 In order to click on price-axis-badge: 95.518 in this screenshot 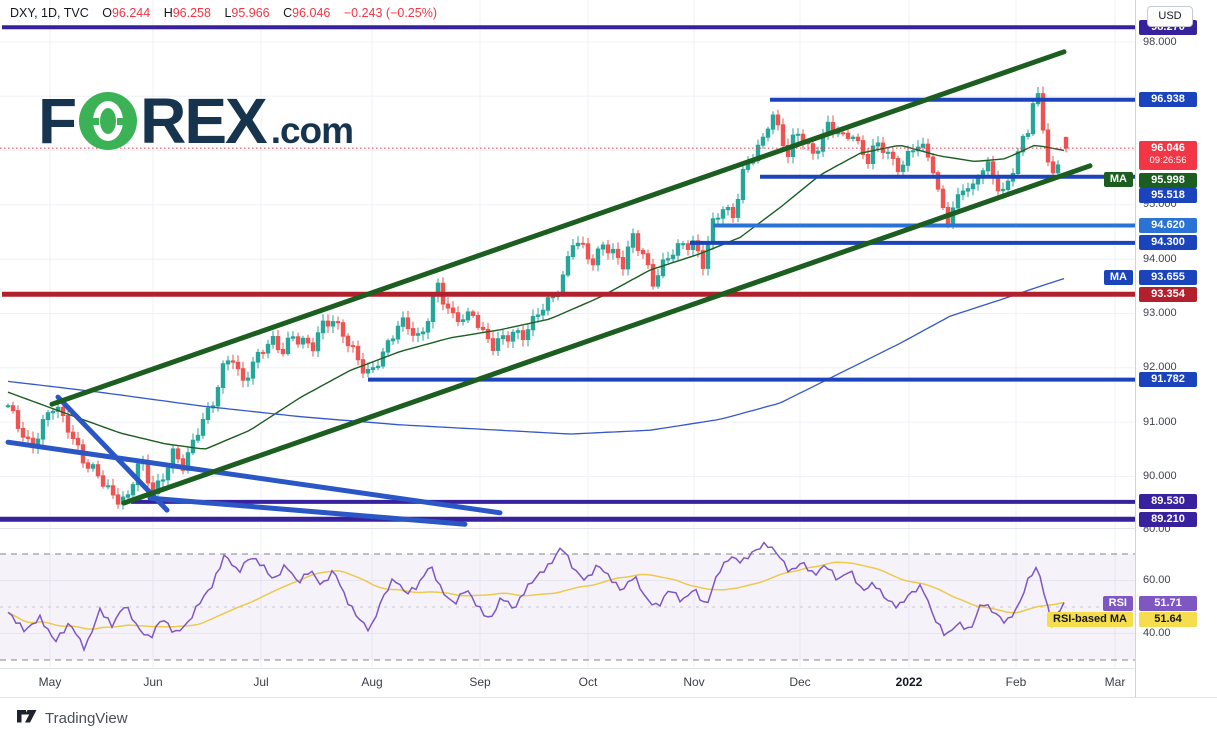, I will do `click(1168, 195)`.